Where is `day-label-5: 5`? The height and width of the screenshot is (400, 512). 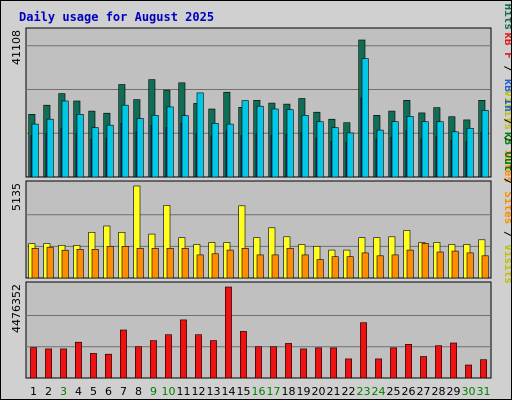 day-label-5: 5 is located at coordinates (93, 391).